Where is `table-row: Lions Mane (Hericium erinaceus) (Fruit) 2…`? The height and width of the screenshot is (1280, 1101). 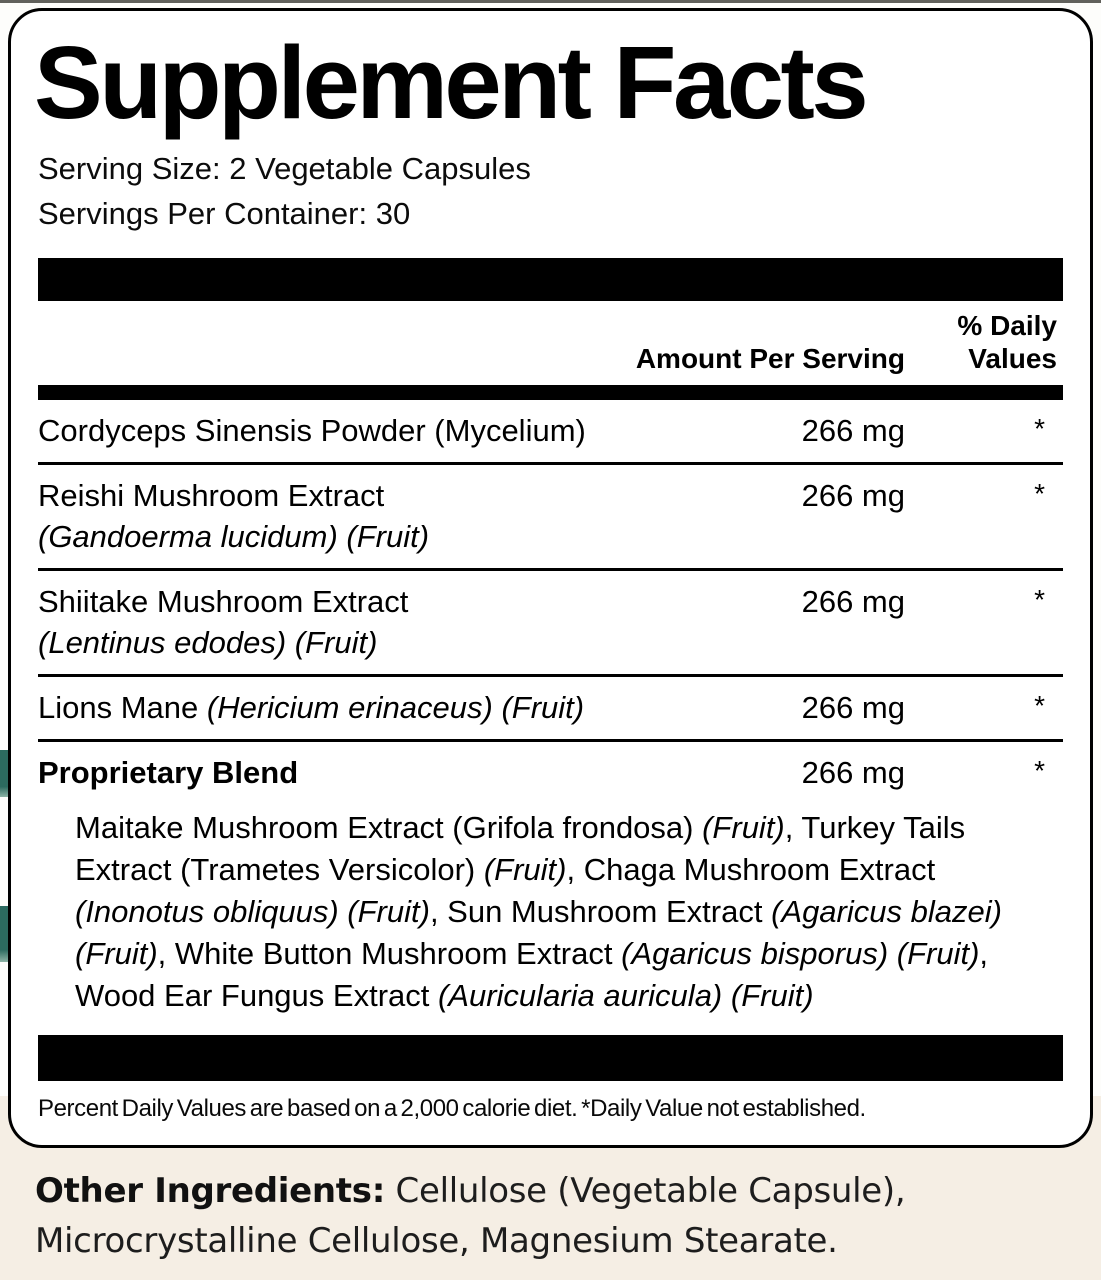 table-row: Lions Mane (Hericium erinaceus) (Fruit) 2… is located at coordinates (550, 709).